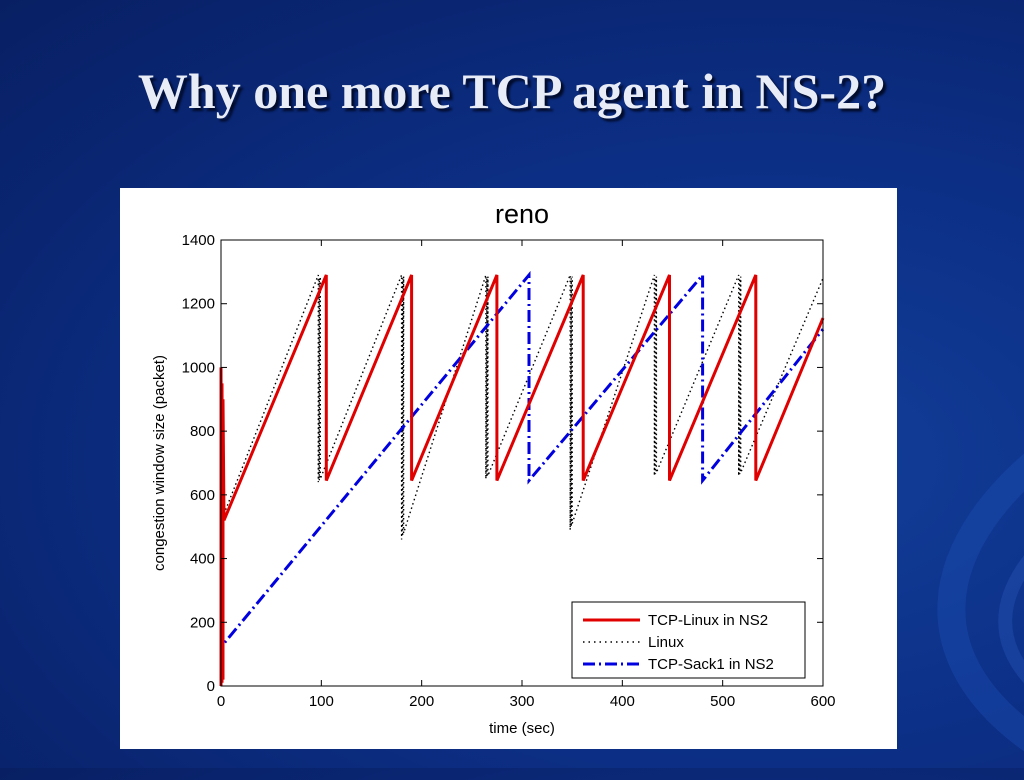 The image size is (1024, 780). What do you see at coordinates (708, 620) in the screenshot?
I see `legend-label-tcp-linux: TCP-Linux in NS2` at bounding box center [708, 620].